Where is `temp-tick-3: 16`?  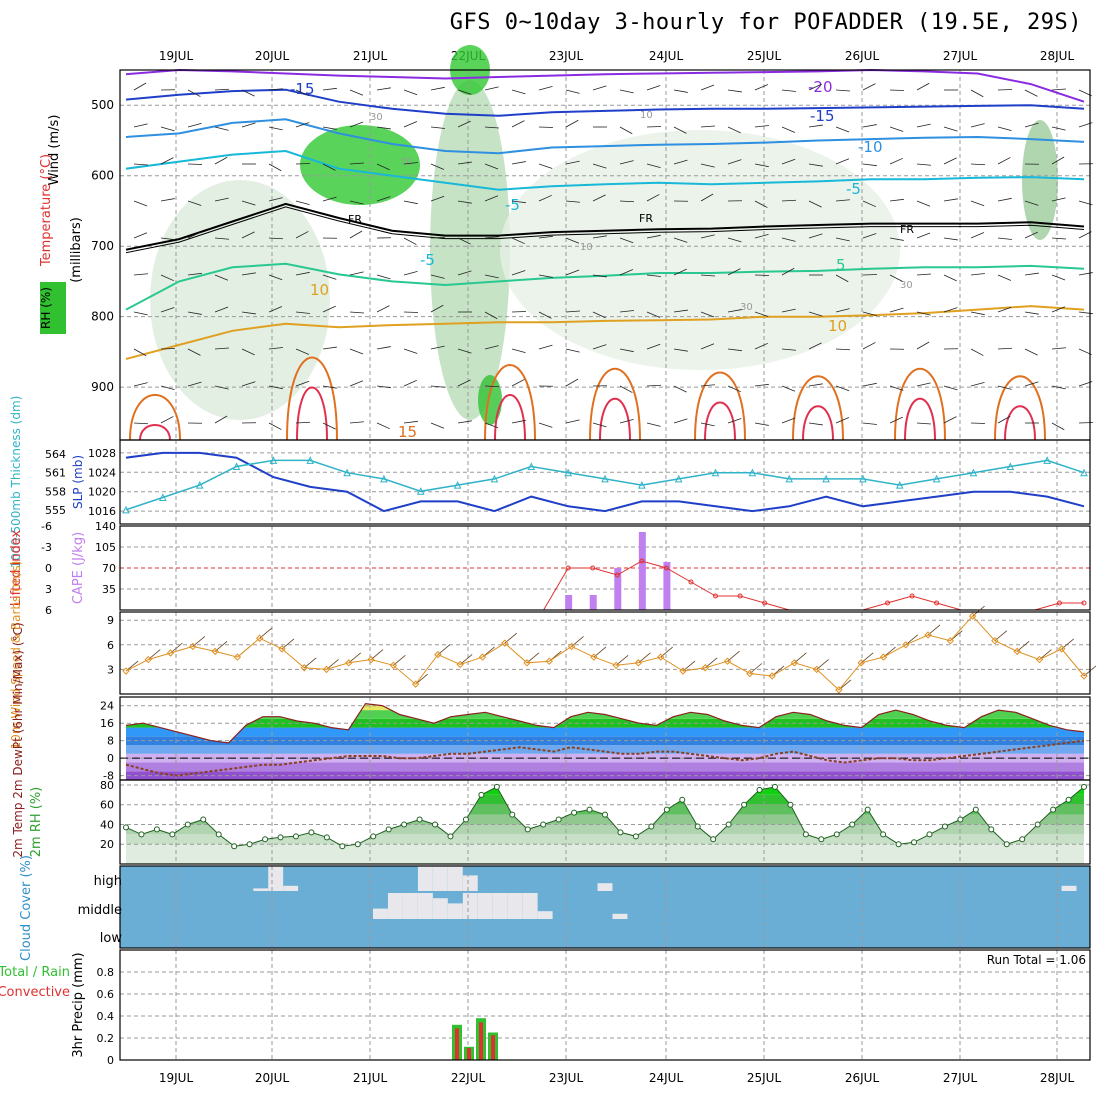 temp-tick-3: 16 is located at coordinates (107, 723).